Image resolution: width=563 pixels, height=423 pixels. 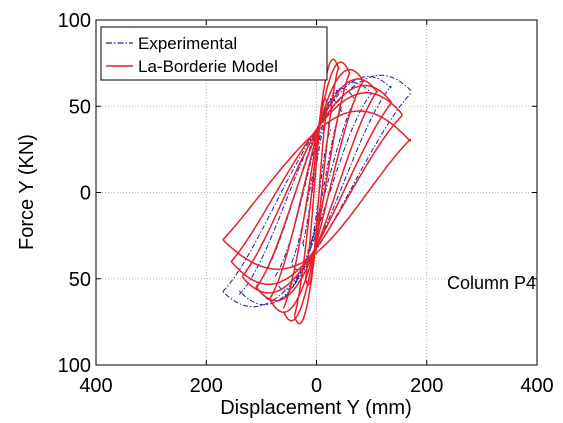 I want to click on annotation-column-label: Column P4, so click(x=491, y=283).